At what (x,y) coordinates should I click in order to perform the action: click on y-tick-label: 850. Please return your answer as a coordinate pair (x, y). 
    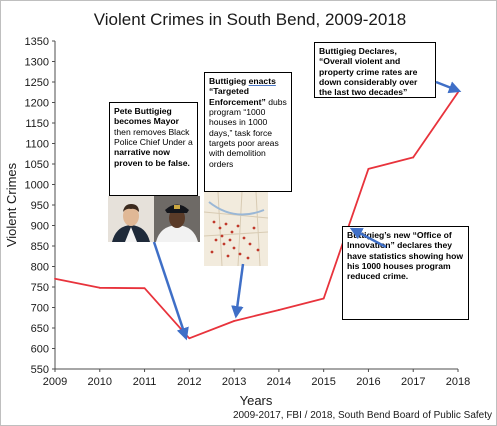
    Looking at the image, I should click on (40, 247).